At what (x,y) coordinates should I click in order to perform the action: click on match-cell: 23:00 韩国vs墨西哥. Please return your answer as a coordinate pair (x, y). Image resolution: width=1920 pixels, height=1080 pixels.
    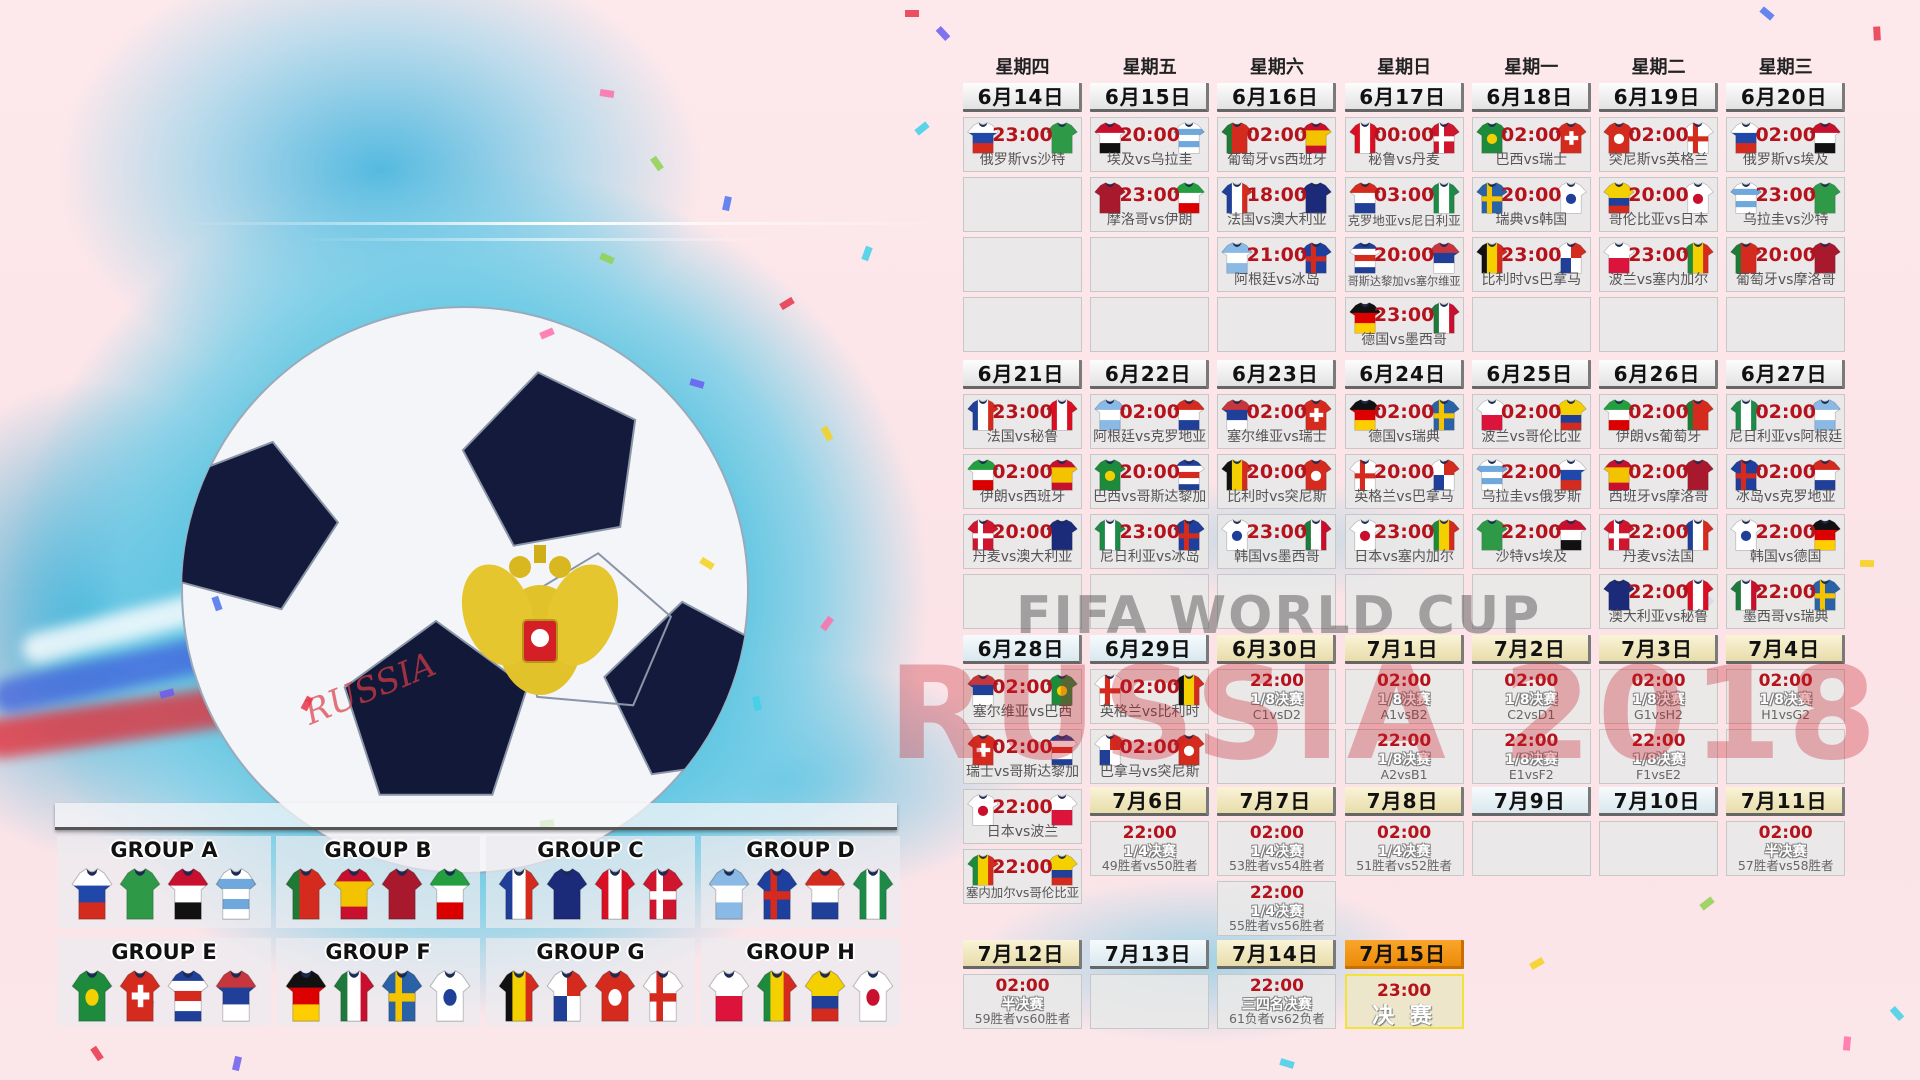
    Looking at the image, I should click on (1277, 541).